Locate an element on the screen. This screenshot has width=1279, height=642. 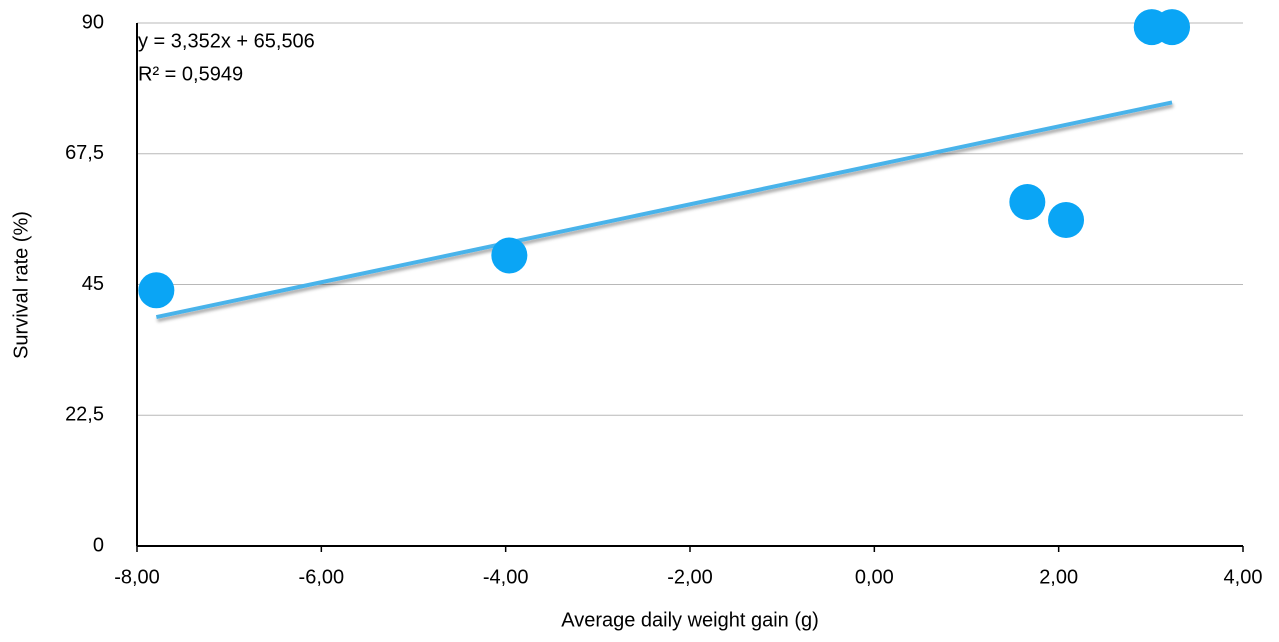
annotation: y = 3,352x + 65,506 is located at coordinates (226, 41).